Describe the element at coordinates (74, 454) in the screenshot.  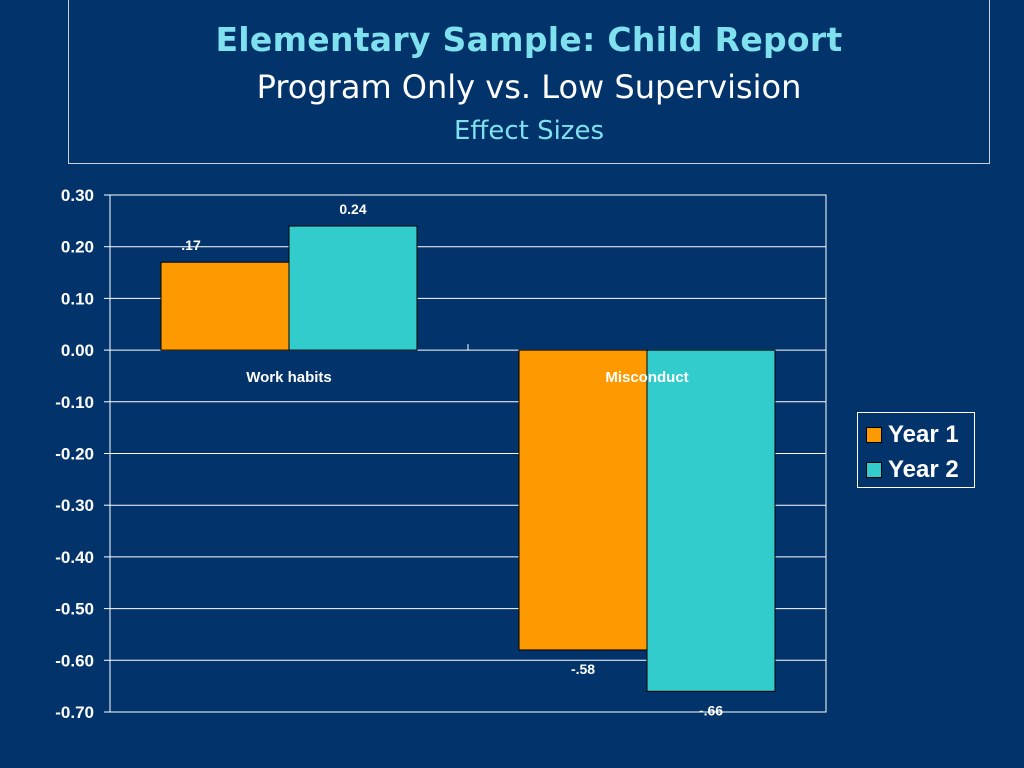
I see `y-tick-label: -0.20` at that location.